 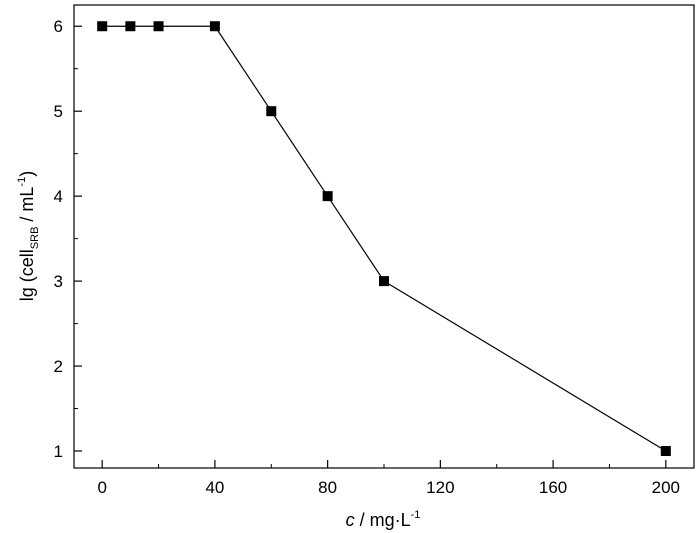 I want to click on y-axis-title-sup: -1, so click(x=22, y=182).